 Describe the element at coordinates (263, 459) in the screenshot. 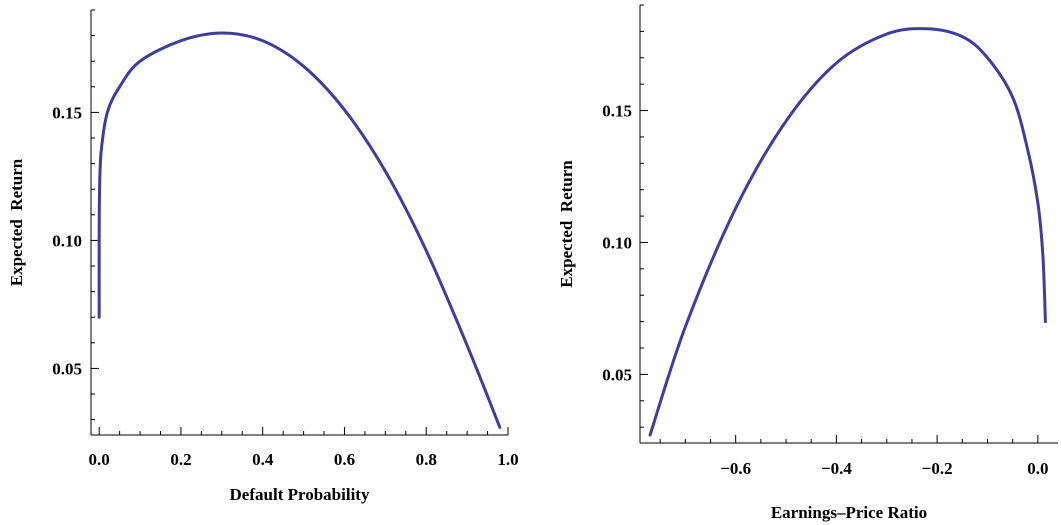

I see `x-tick-label: 0.4` at that location.